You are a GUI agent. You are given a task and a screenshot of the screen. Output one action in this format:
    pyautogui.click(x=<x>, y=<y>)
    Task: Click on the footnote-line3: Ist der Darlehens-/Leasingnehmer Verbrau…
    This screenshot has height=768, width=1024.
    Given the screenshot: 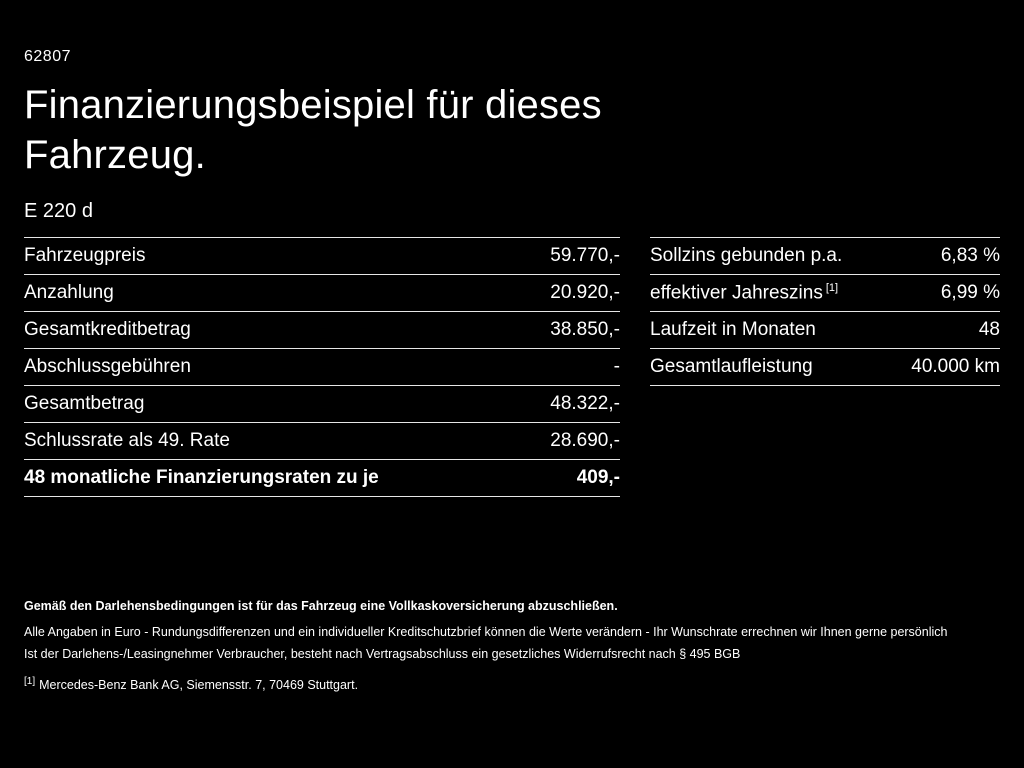 What is the action you would take?
    pyautogui.click(x=382, y=653)
    